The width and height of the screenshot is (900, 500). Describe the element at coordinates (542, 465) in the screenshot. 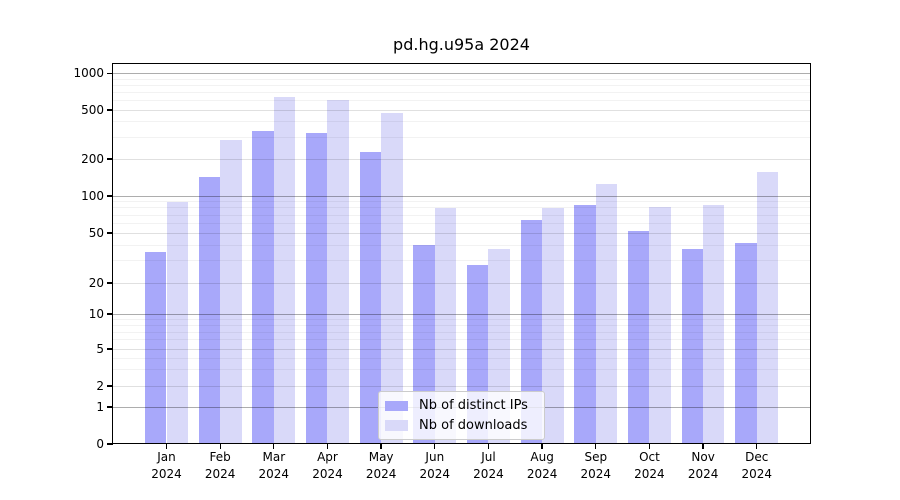

I see `x-tick-label: Aug 2024` at that location.